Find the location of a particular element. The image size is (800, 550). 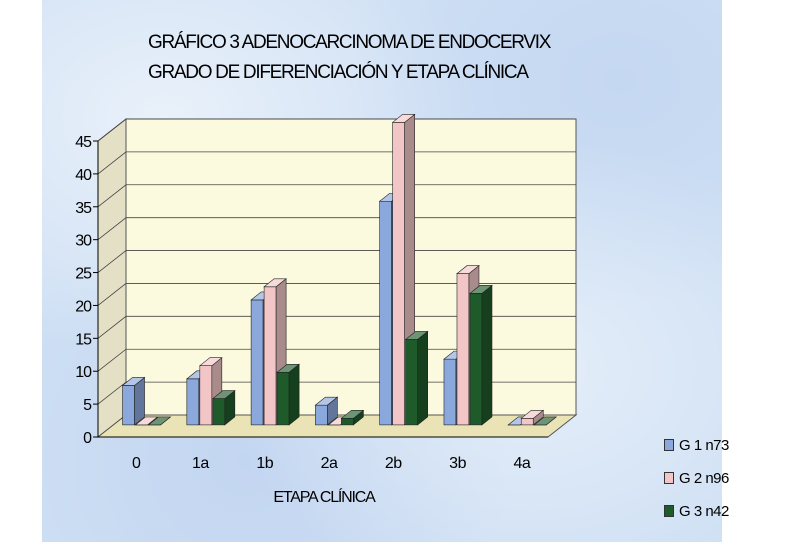

legend-item-g2: G 2 n96 is located at coordinates (696, 478).